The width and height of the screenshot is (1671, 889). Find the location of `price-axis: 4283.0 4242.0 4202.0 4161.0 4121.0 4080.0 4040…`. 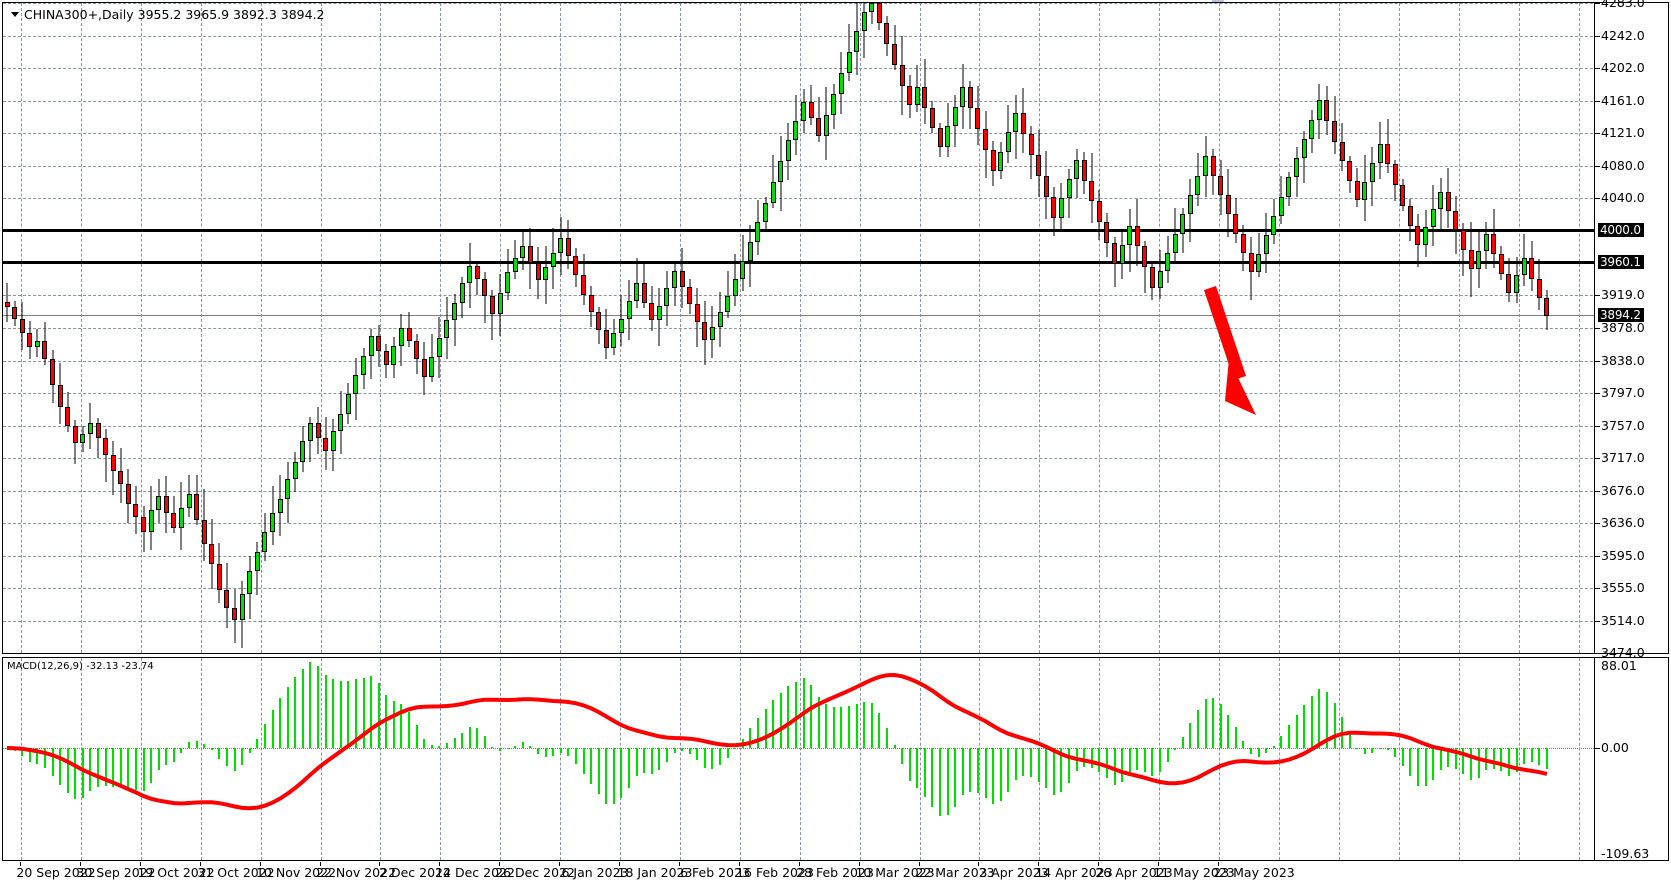

price-axis: 4283.0 4242.0 4202.0 4161.0 4121.0 4080.0 4040… is located at coordinates (1631, 329).